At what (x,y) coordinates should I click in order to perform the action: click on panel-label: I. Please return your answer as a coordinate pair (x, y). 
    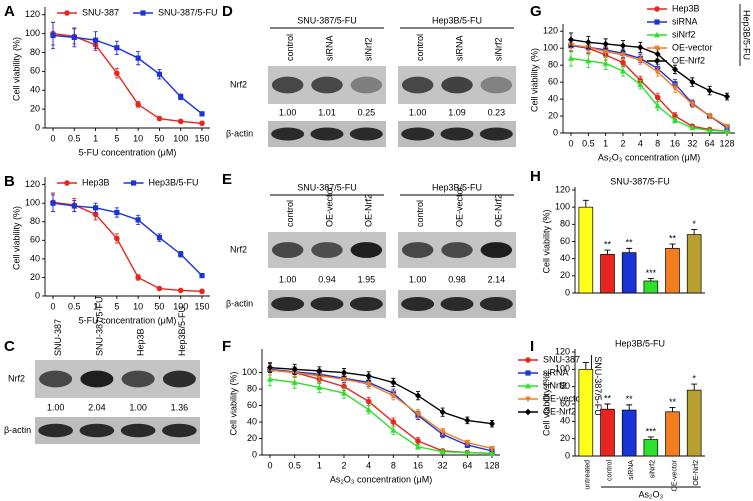
    Looking at the image, I should click on (532, 346).